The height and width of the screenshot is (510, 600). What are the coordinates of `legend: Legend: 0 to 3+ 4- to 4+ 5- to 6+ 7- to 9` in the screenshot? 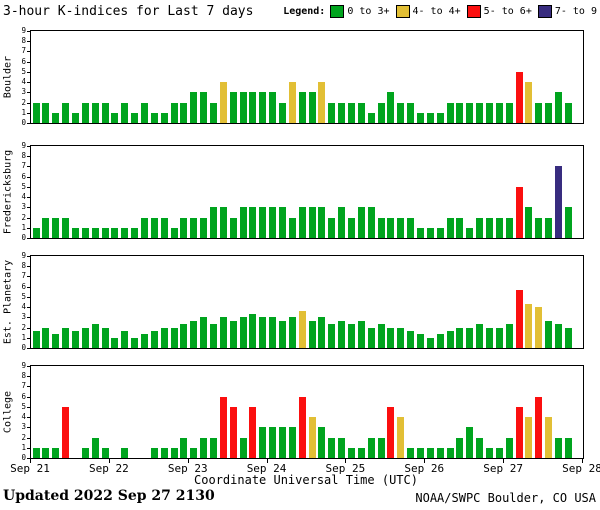 It's located at (440, 11).